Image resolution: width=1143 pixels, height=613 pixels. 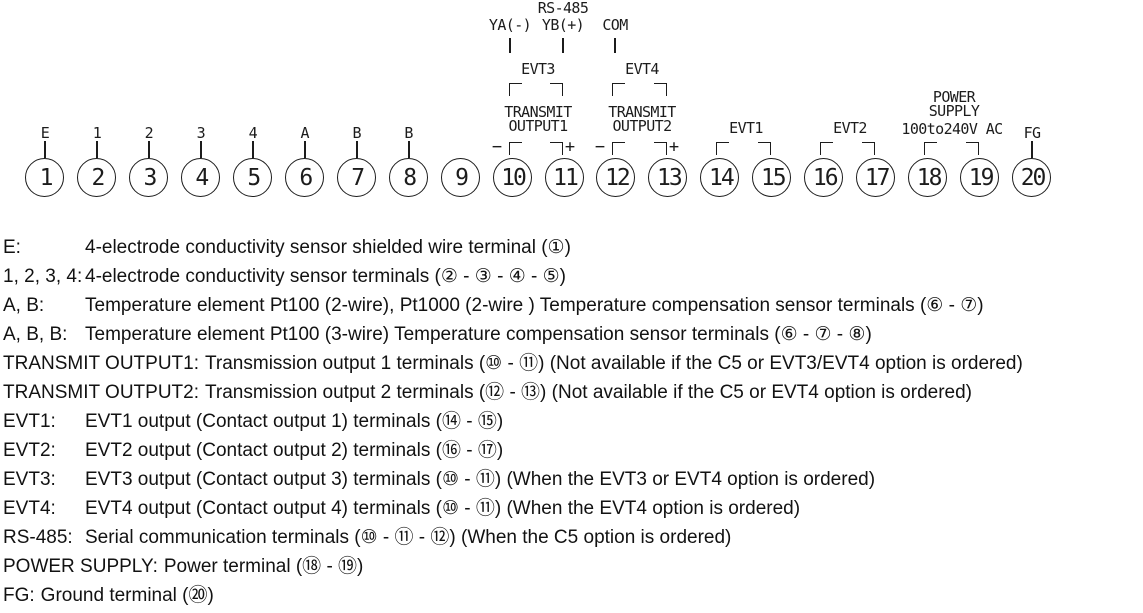 I want to click on power-bracket-right, so click(x=972, y=148).